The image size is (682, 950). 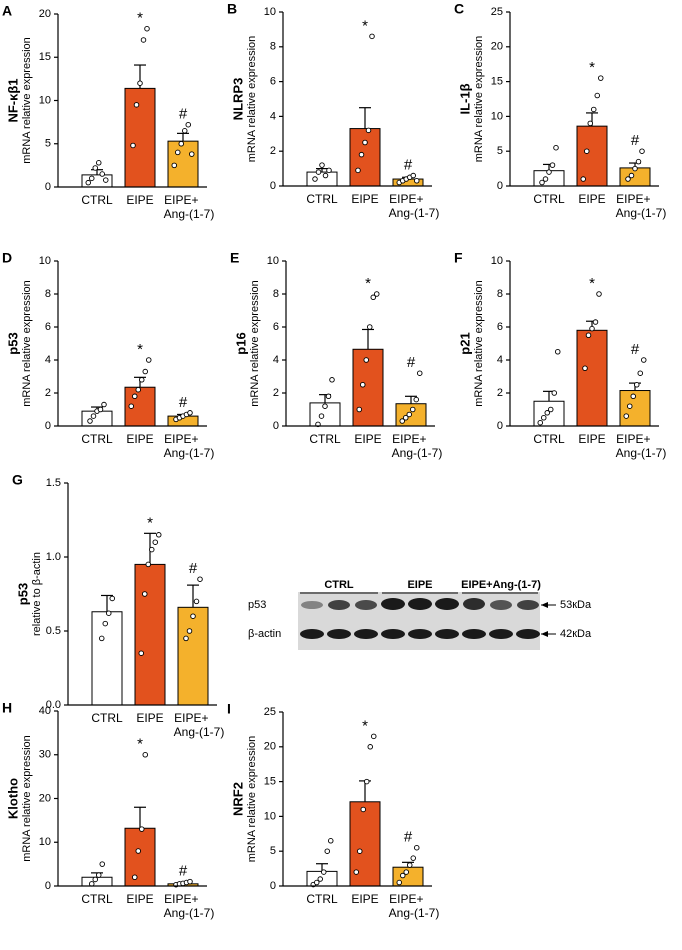 What do you see at coordinates (264, 634) in the screenshot?
I see `blot-row: β-actin` at bounding box center [264, 634].